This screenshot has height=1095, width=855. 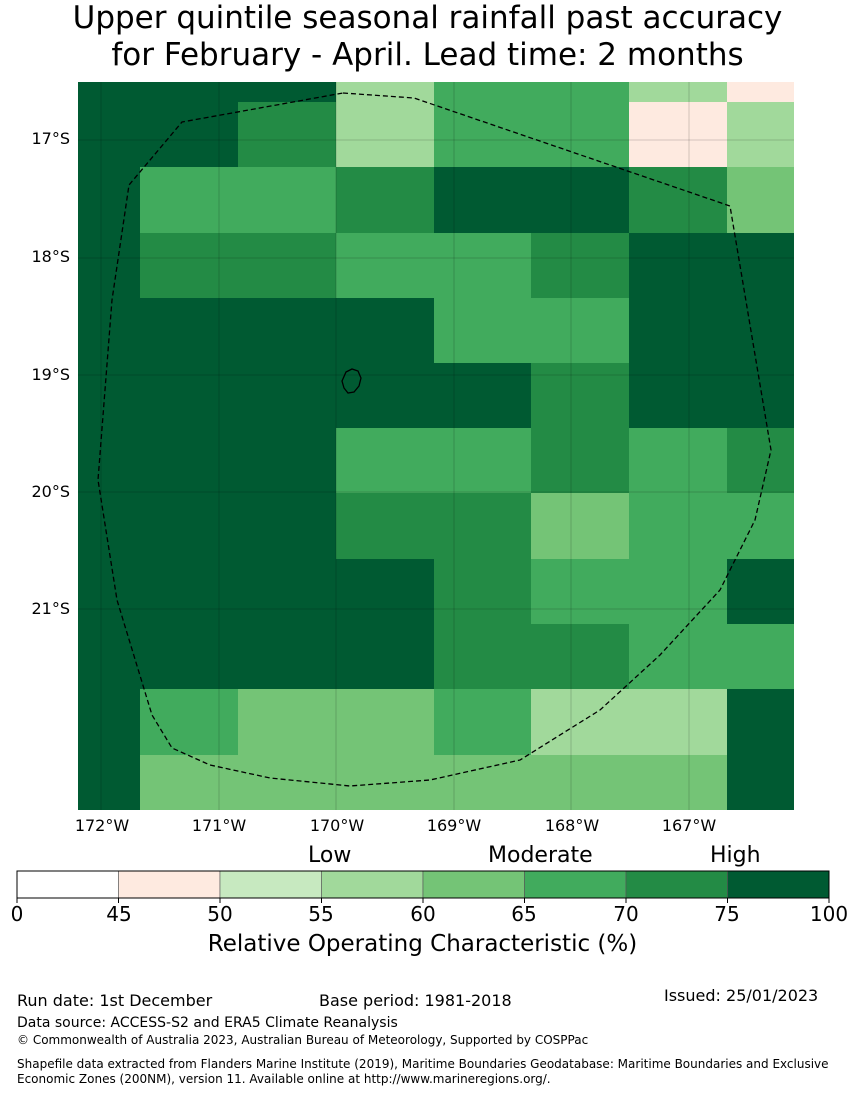 I want to click on colorbar-tick: 70, so click(x=626, y=914).